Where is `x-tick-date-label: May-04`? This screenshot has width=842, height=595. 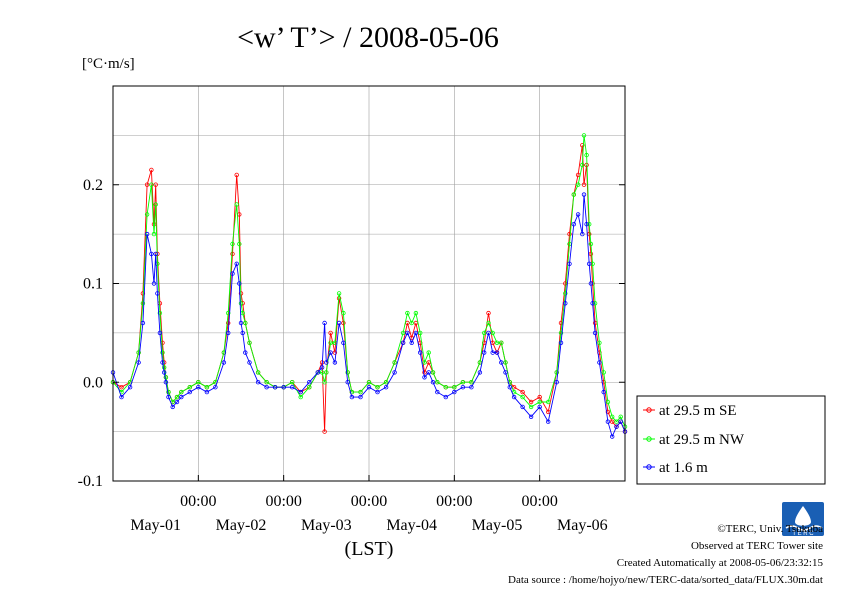
x-tick-date-label: May-04 is located at coordinates (411, 525).